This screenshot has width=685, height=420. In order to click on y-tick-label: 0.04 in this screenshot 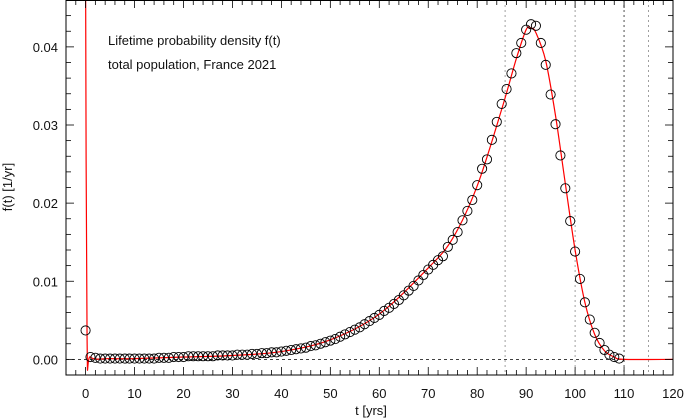, I will do `click(45, 47)`.